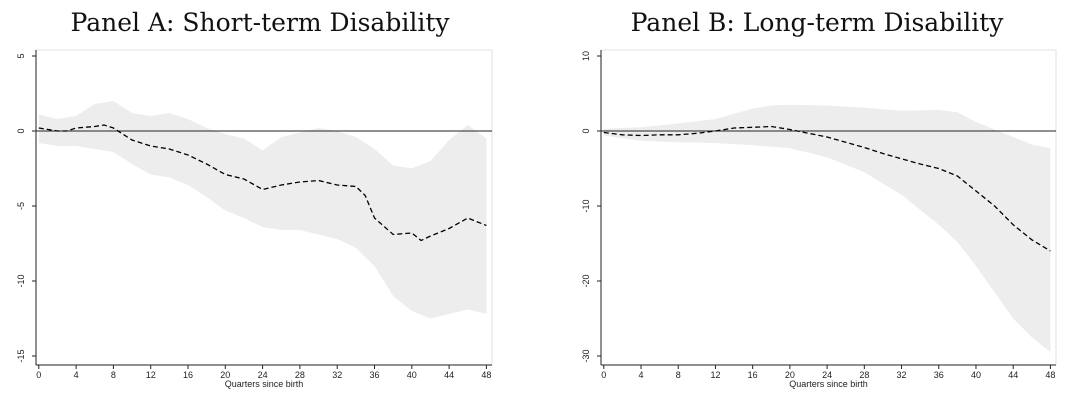  Describe the element at coordinates (337, 375) in the screenshot. I see `panel-a-x-tick-label: 32` at that location.